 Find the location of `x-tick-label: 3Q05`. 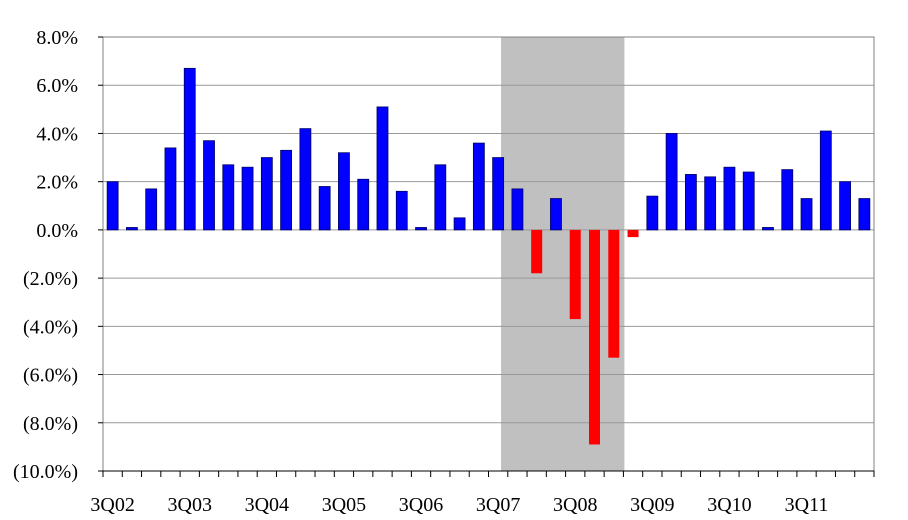

x-tick-label: 3Q05 is located at coordinates (344, 505).